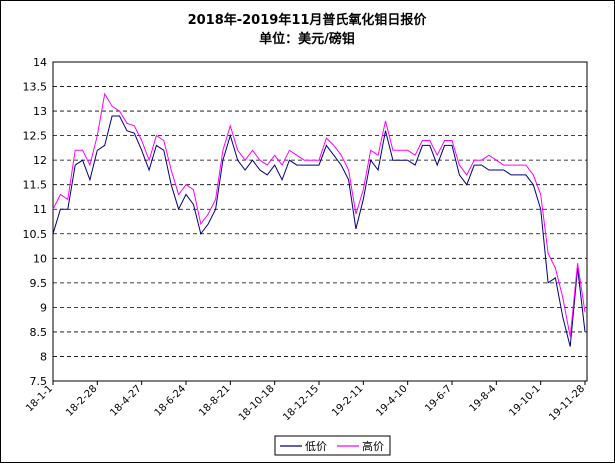 The width and height of the screenshot is (615, 467). Describe the element at coordinates (35, 185) in the screenshot. I see `y-tick-label: 11.5` at that location.